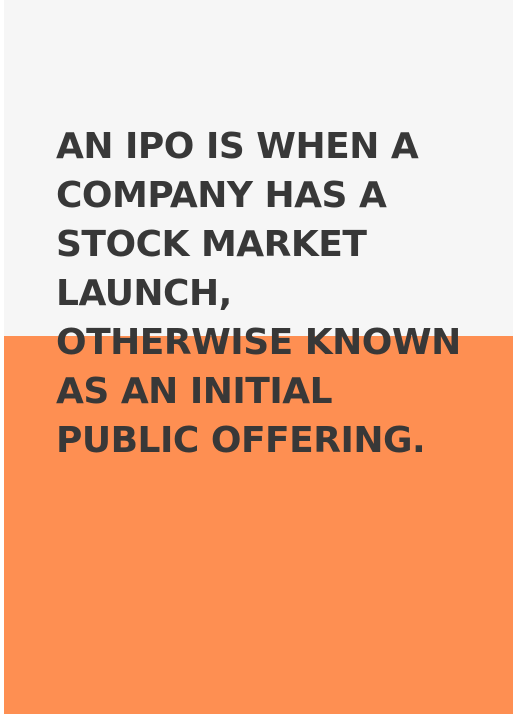  What do you see at coordinates (211, 244) in the screenshot?
I see `headline-line: STOCK MARKET` at bounding box center [211, 244].